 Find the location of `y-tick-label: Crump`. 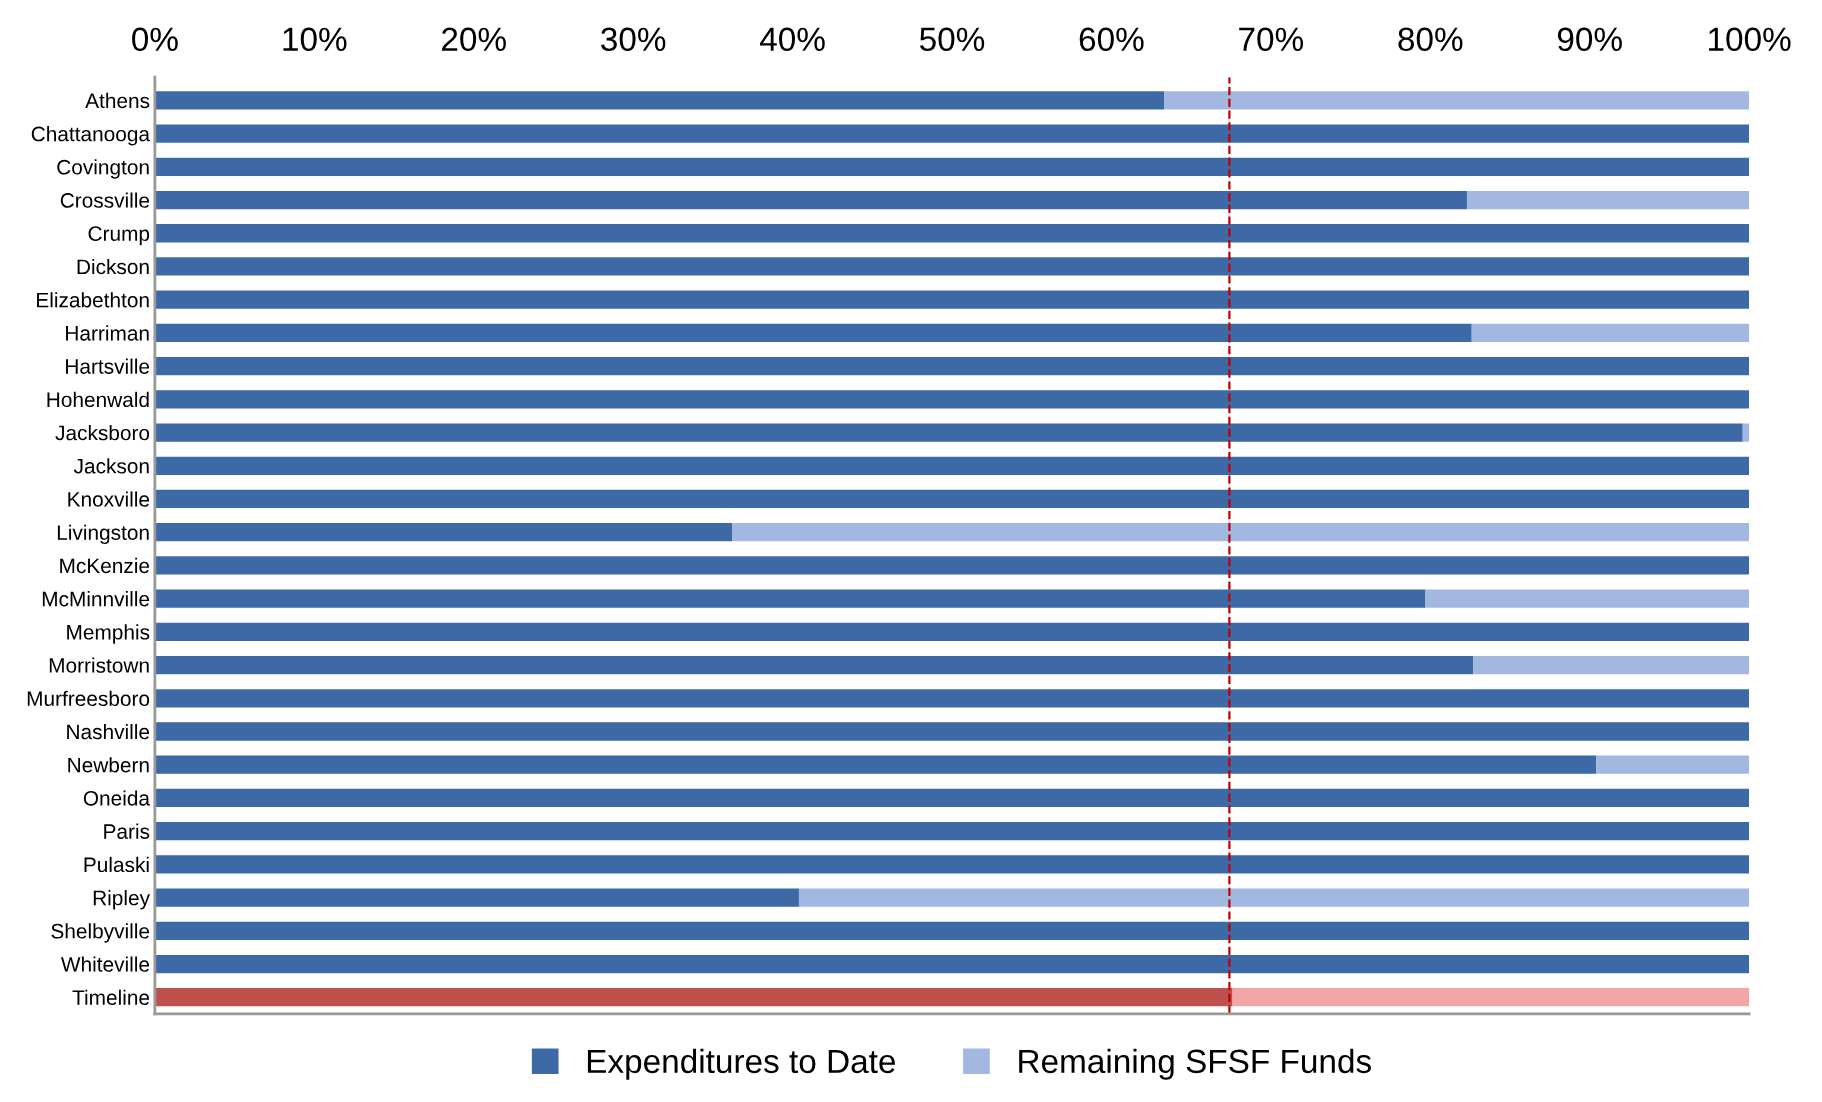

y-tick-label: Crump is located at coordinates (119, 236).